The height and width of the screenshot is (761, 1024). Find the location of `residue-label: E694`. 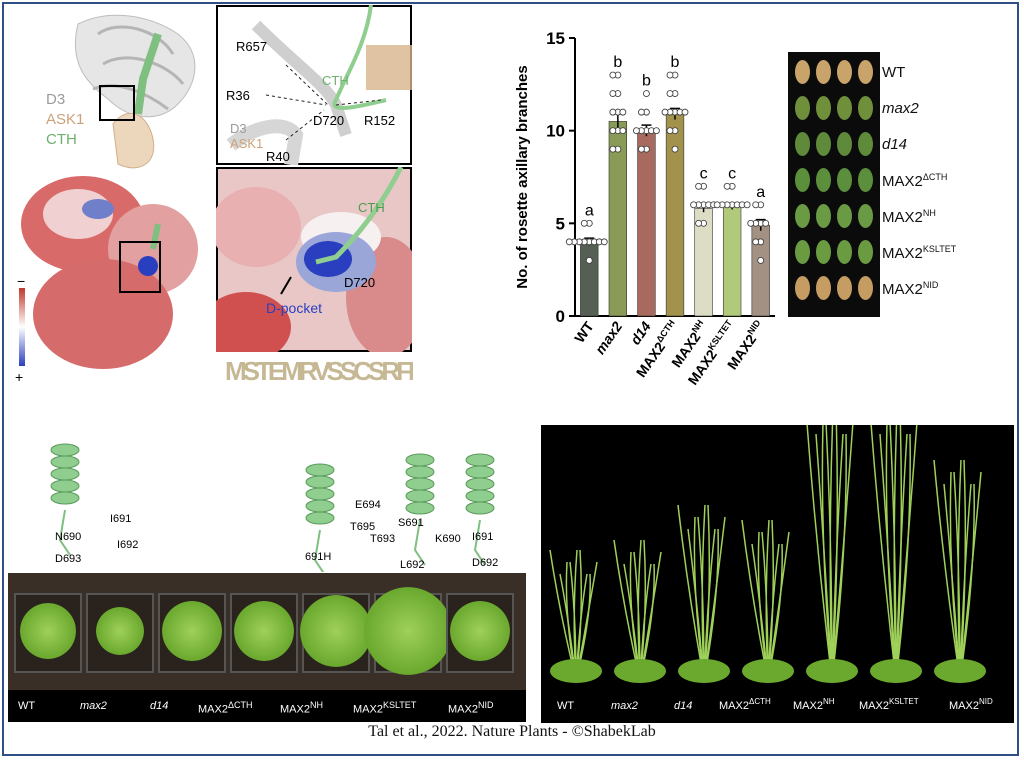

residue-label: E694 is located at coordinates (368, 505).